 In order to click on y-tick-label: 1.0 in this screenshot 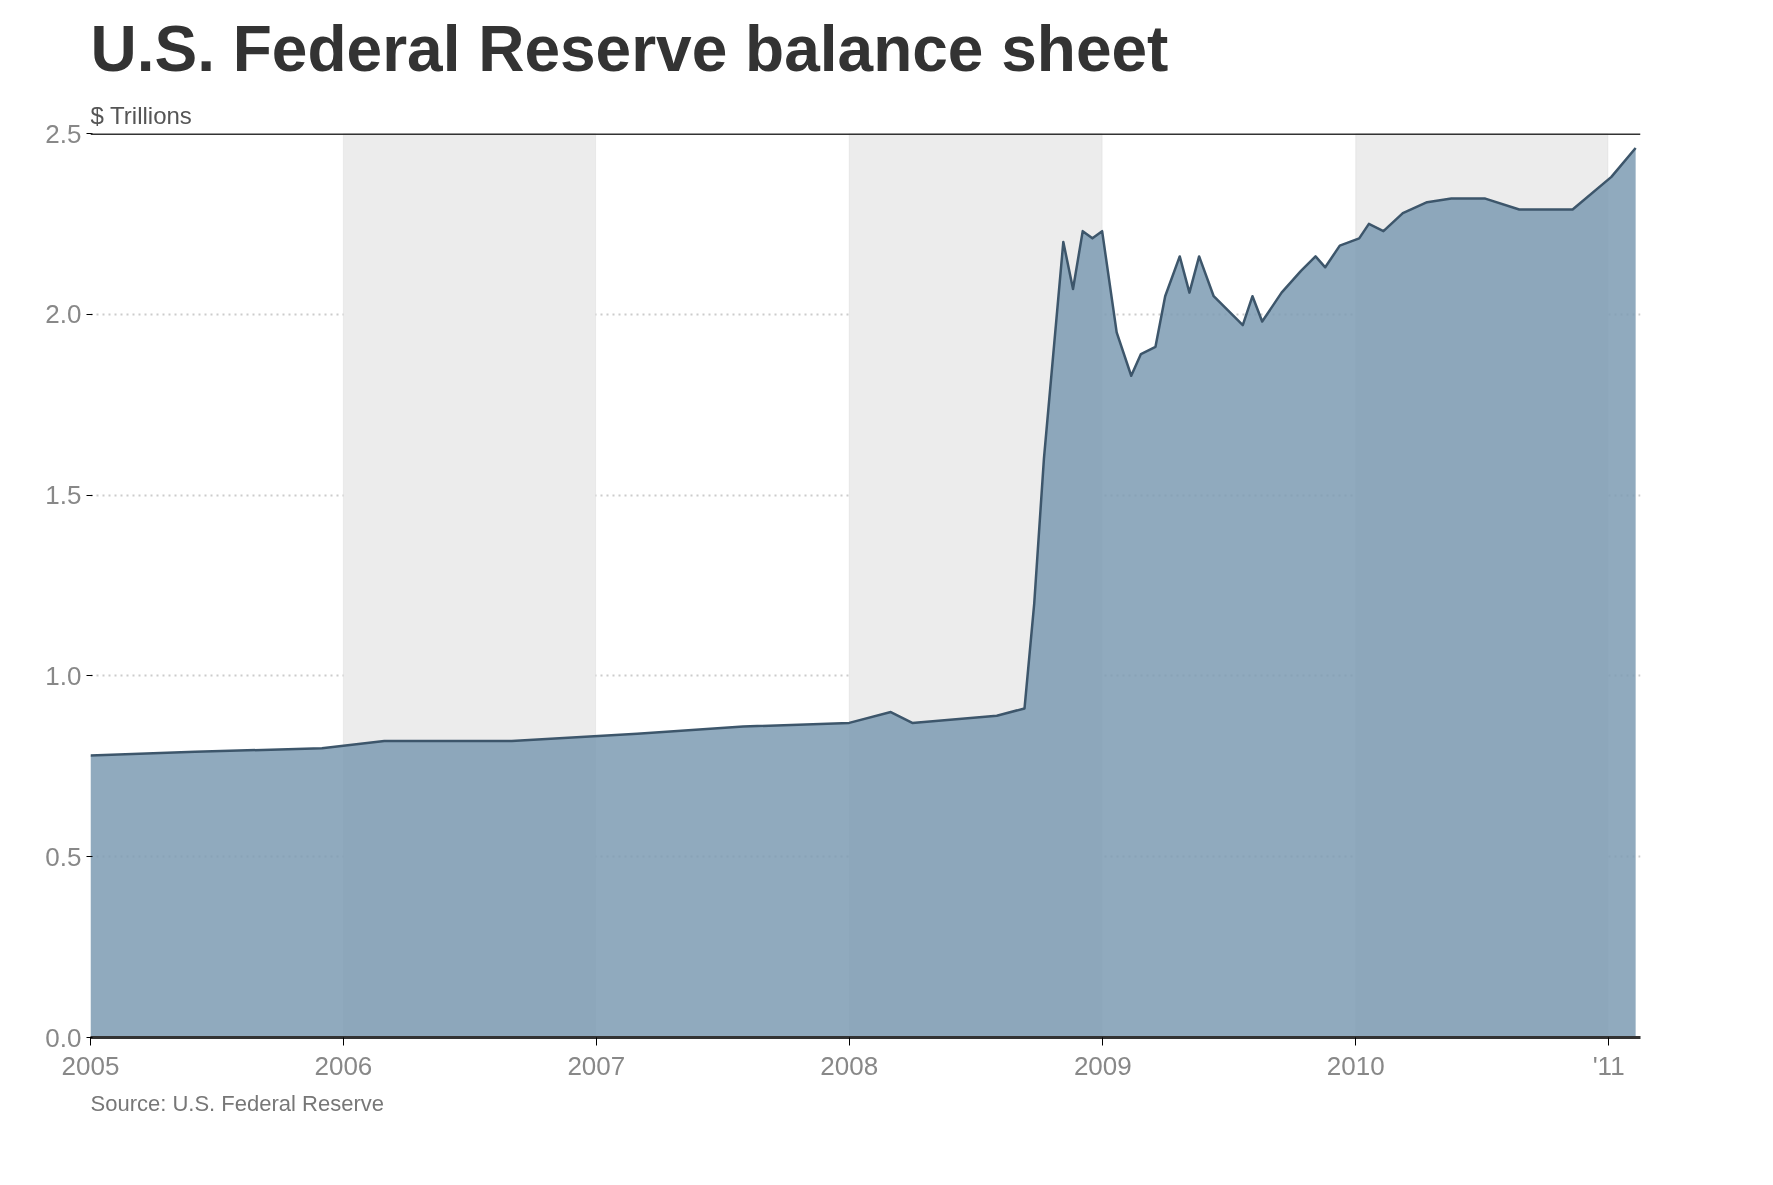, I will do `click(63, 675)`.